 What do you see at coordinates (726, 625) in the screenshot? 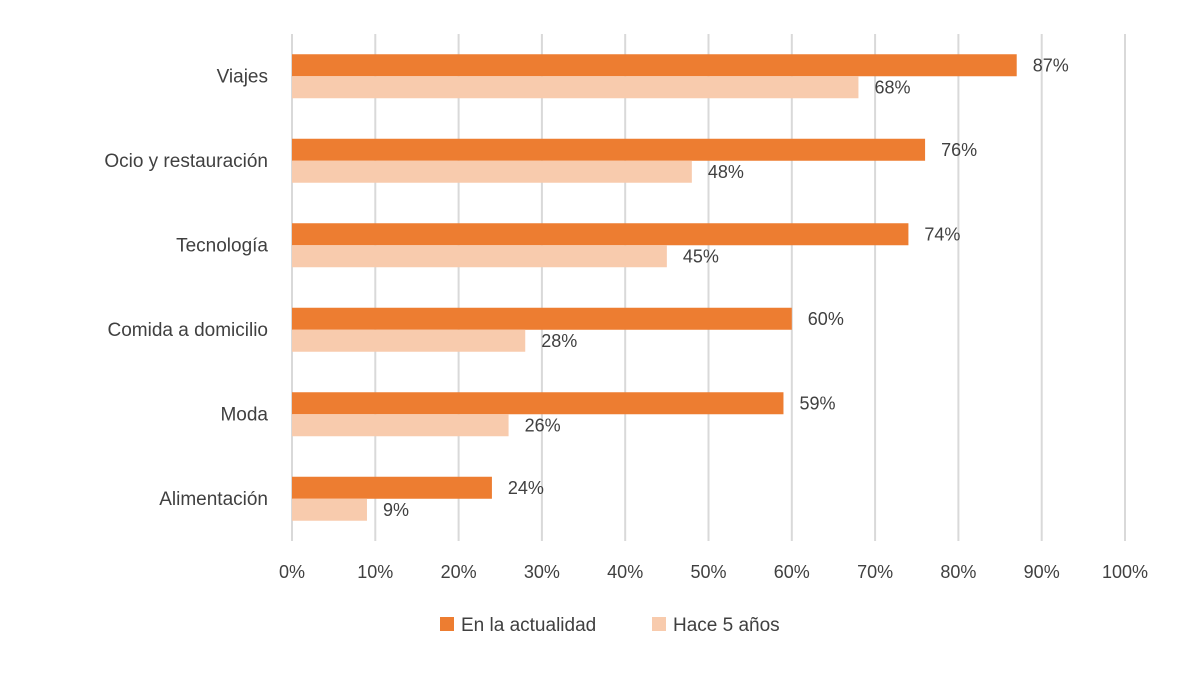
I see `legend-label: Hace 5 años` at bounding box center [726, 625].